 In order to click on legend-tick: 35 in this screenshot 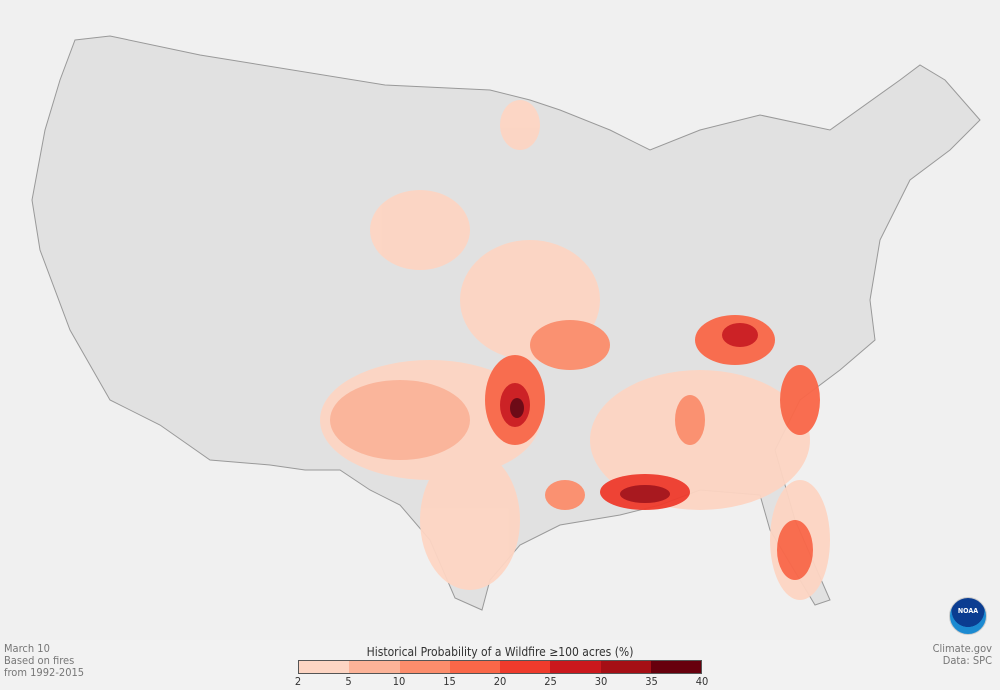, I will do `click(651, 681)`.